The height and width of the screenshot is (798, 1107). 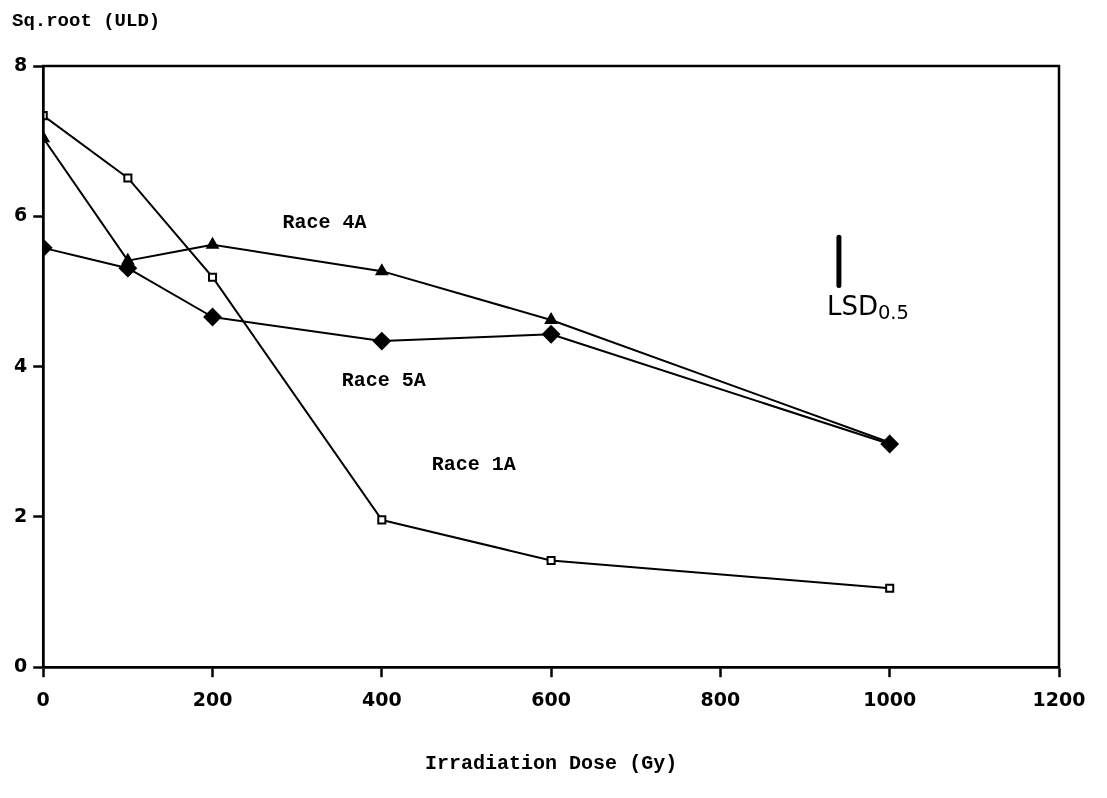 I want to click on series-label: Race 5A, so click(x=383, y=381).